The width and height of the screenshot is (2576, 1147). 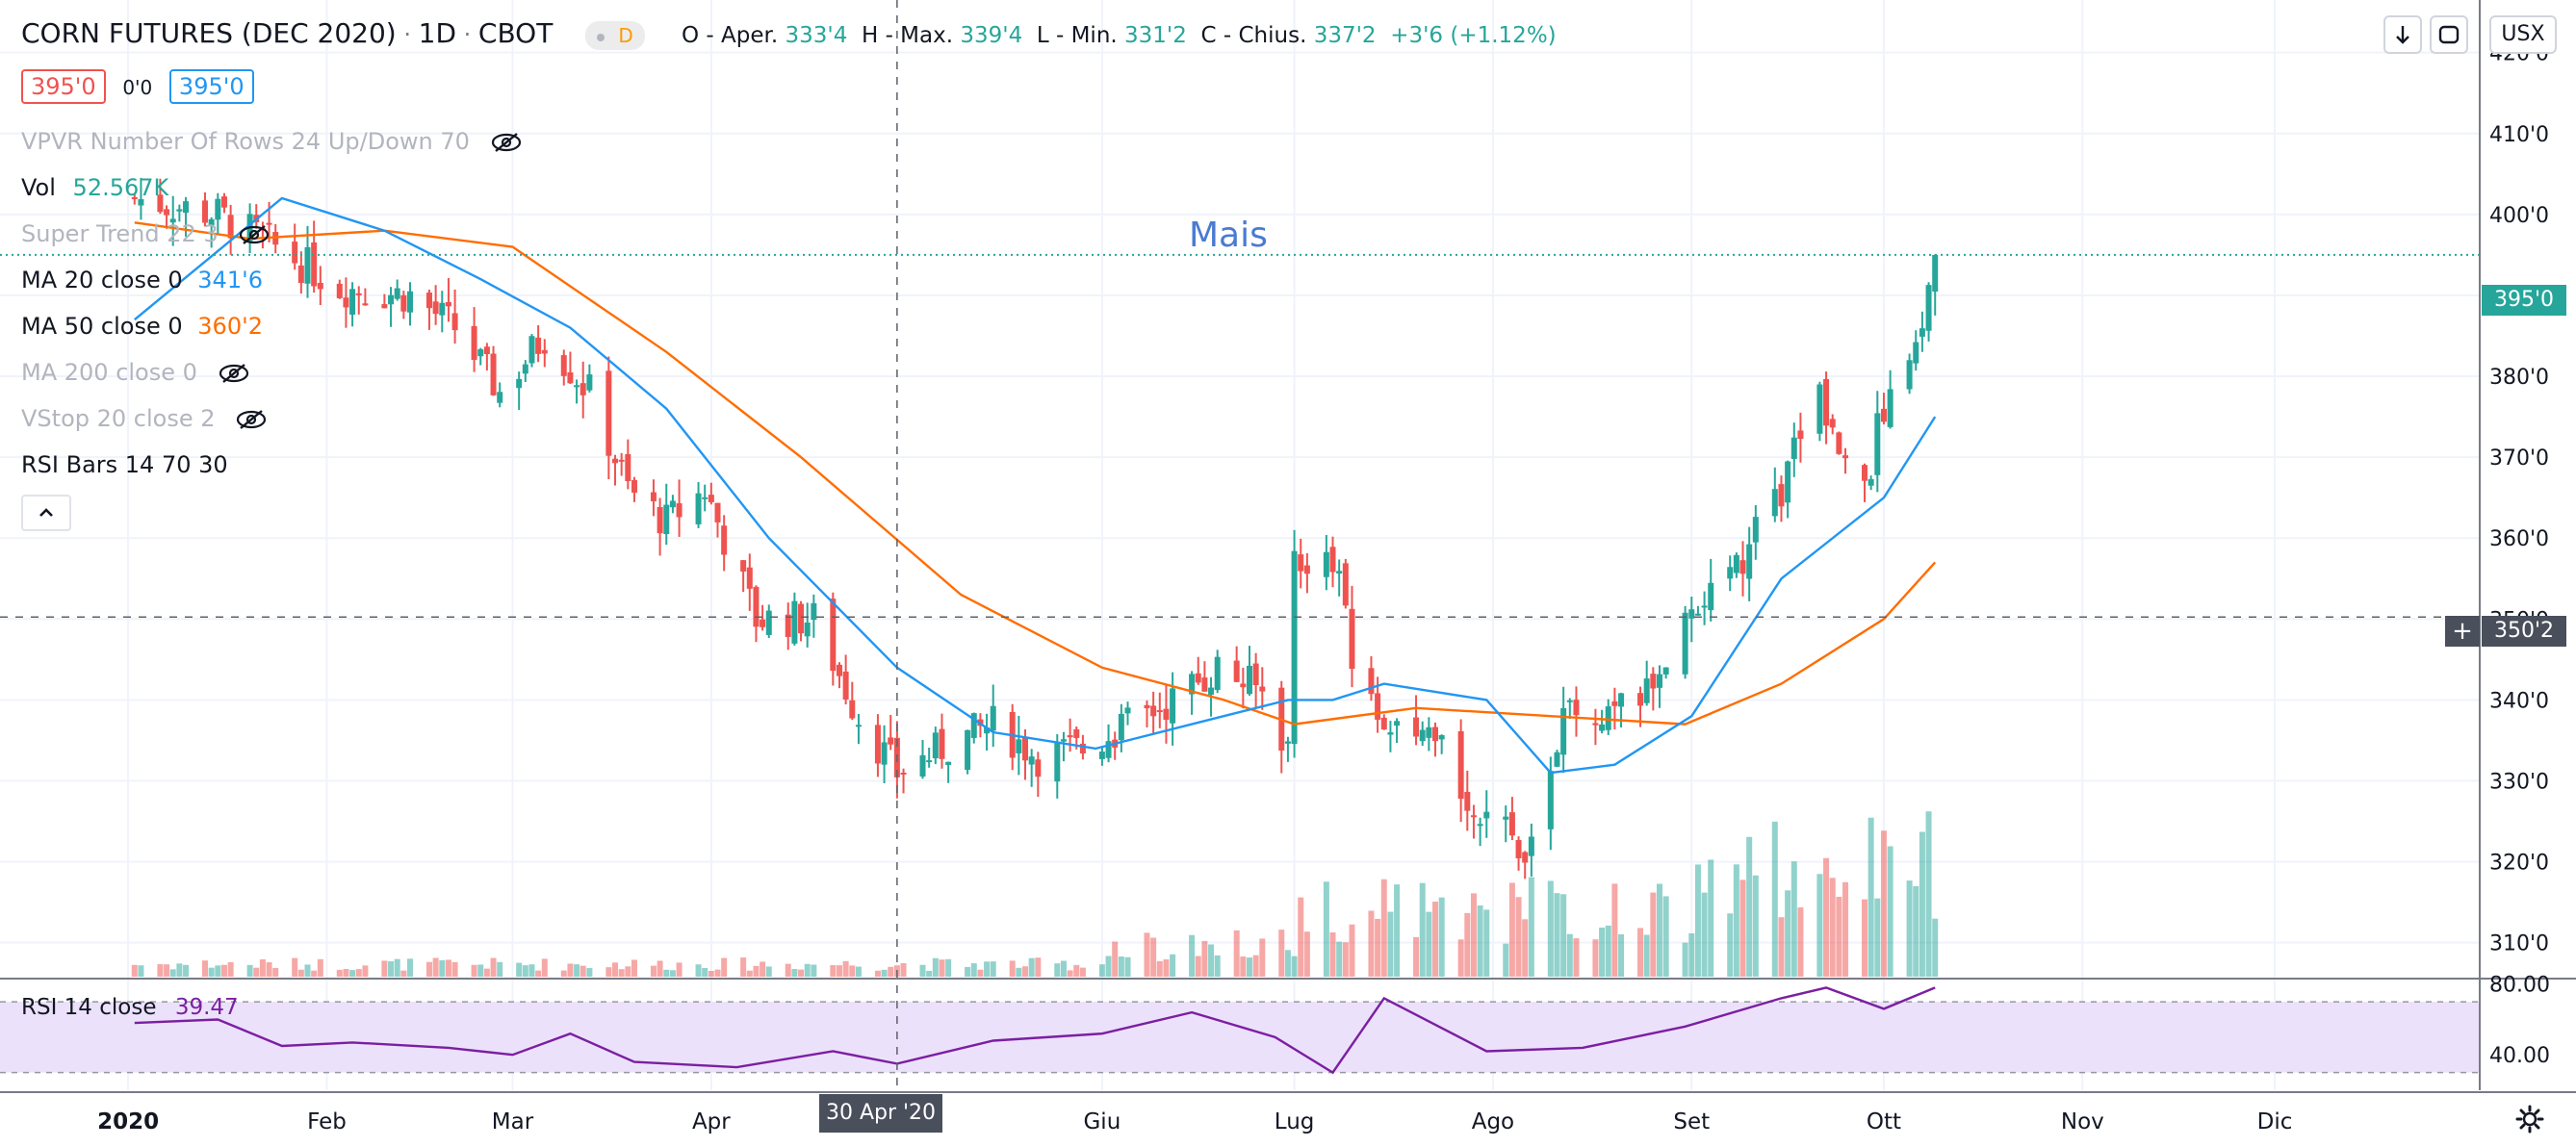 What do you see at coordinates (211, 86) in the screenshot?
I see `buy-price: 395'0` at bounding box center [211, 86].